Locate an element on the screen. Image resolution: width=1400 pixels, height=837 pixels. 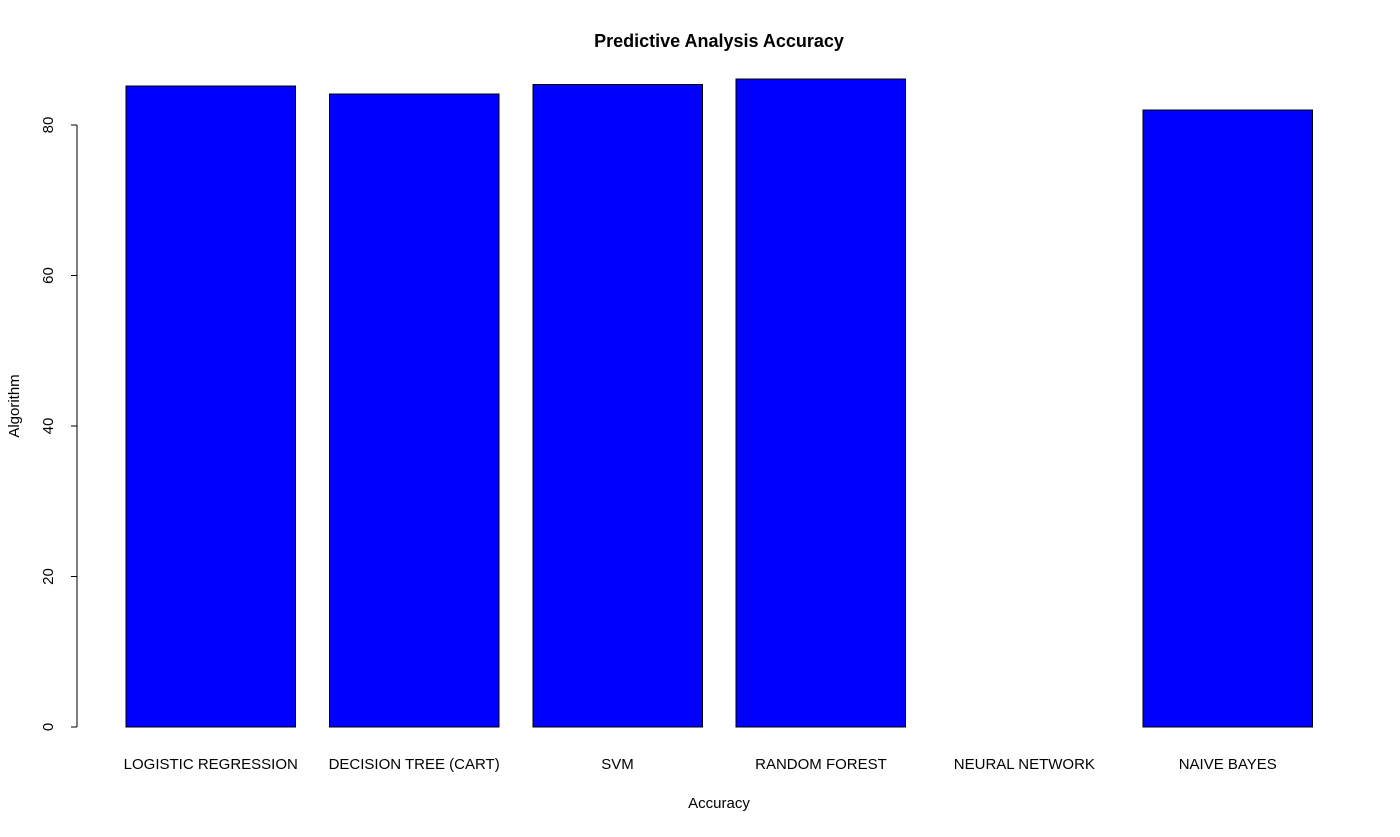
y-tick-label: 60 is located at coordinates (48, 275).